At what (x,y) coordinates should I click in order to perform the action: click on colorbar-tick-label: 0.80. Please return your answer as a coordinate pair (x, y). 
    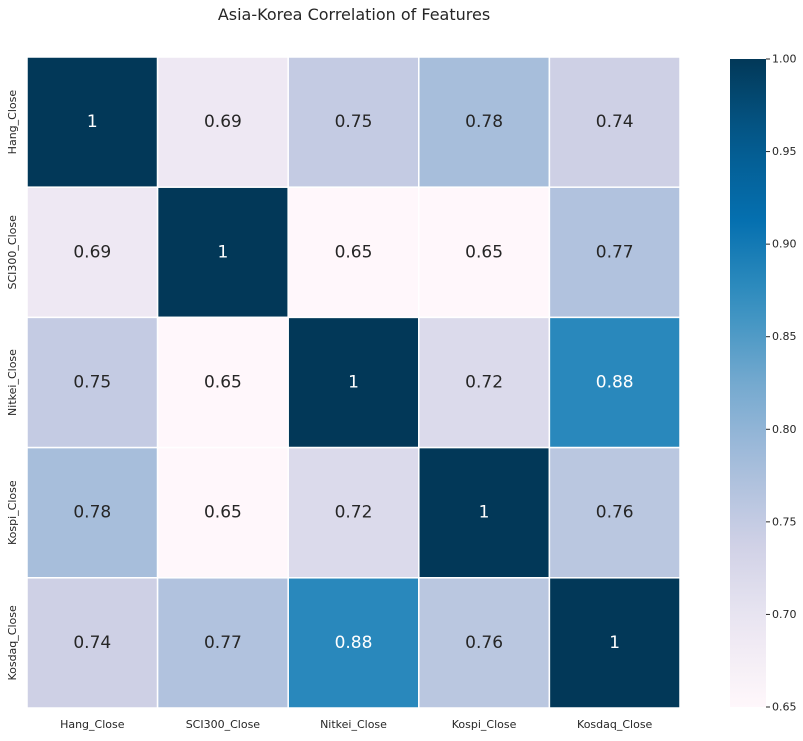
    Looking at the image, I should click on (784, 429).